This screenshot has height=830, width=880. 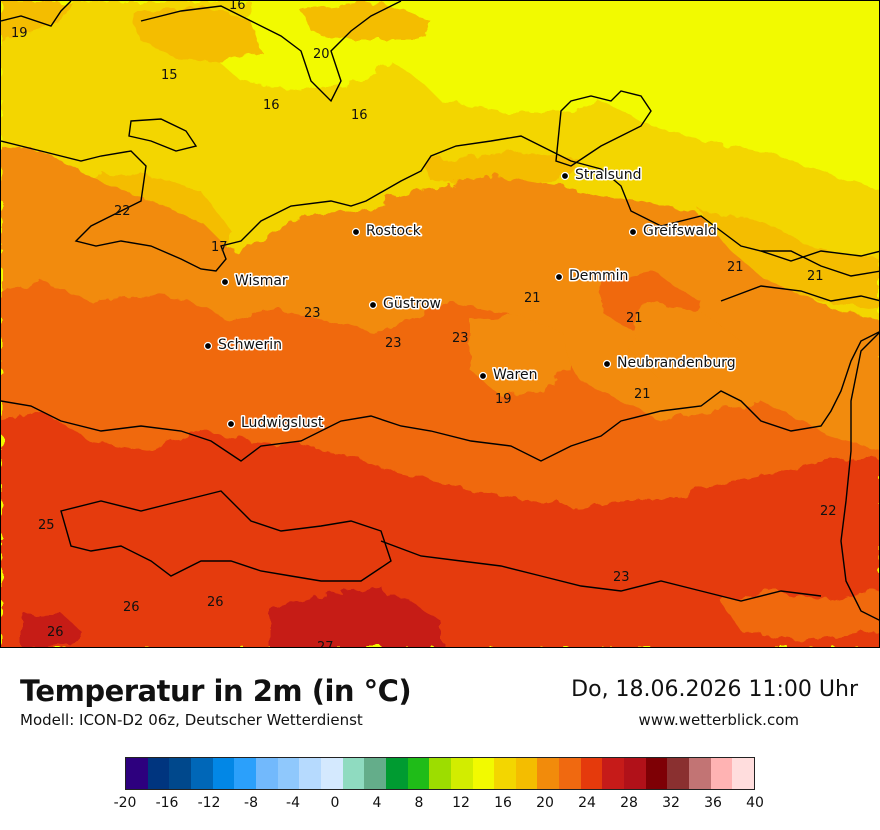 What do you see at coordinates (676, 363) in the screenshot?
I see `city-label: Neubrandenburg` at bounding box center [676, 363].